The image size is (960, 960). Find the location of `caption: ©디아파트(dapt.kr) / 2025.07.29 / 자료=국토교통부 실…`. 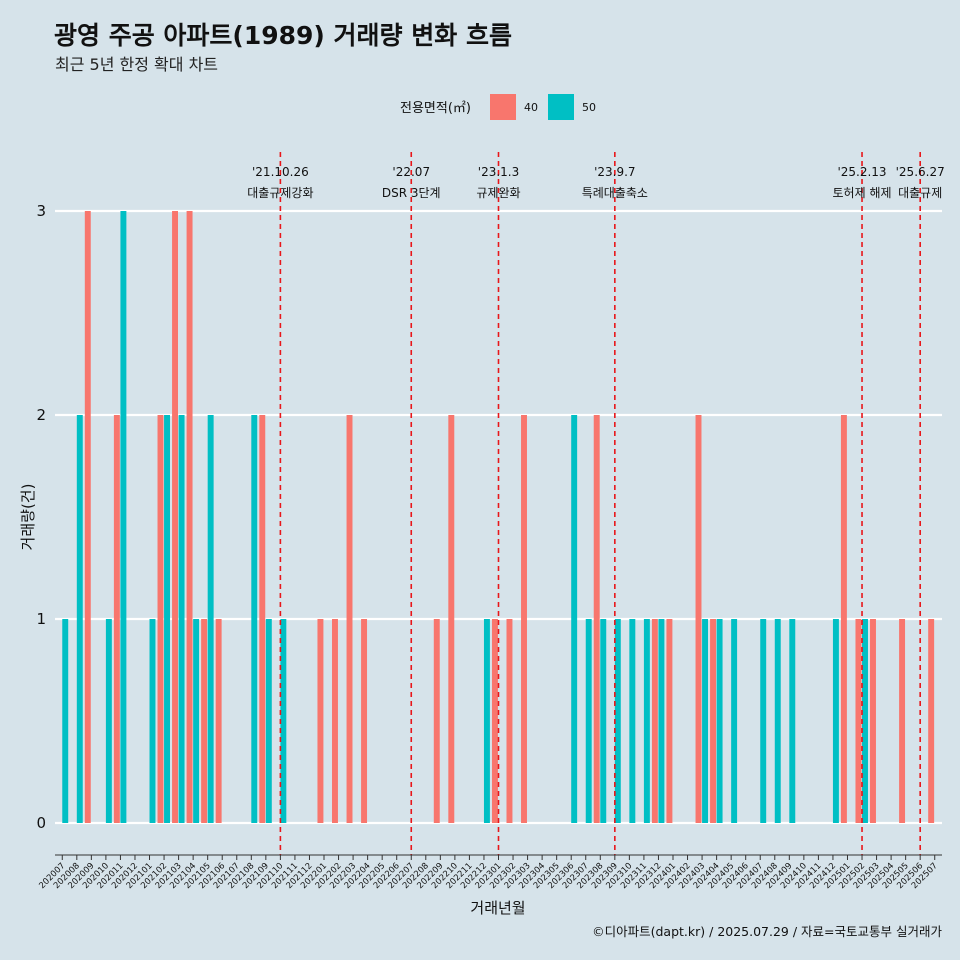

caption: ©디아파트(dapt.kr) / 2025.07.29 / 자료=국토교통부 실… is located at coordinates (767, 931).